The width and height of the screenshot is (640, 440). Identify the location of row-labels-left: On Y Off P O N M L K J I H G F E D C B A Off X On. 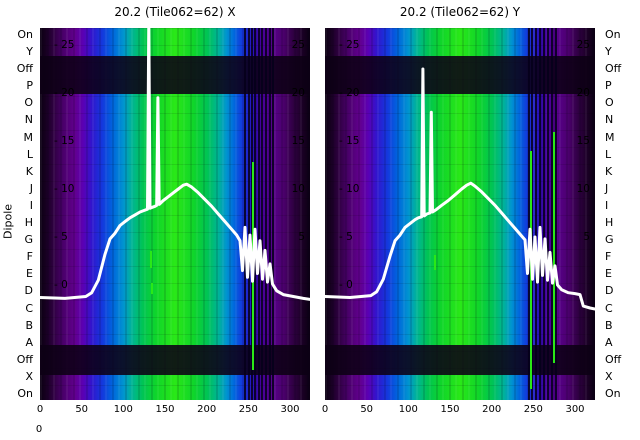
(18, 214).